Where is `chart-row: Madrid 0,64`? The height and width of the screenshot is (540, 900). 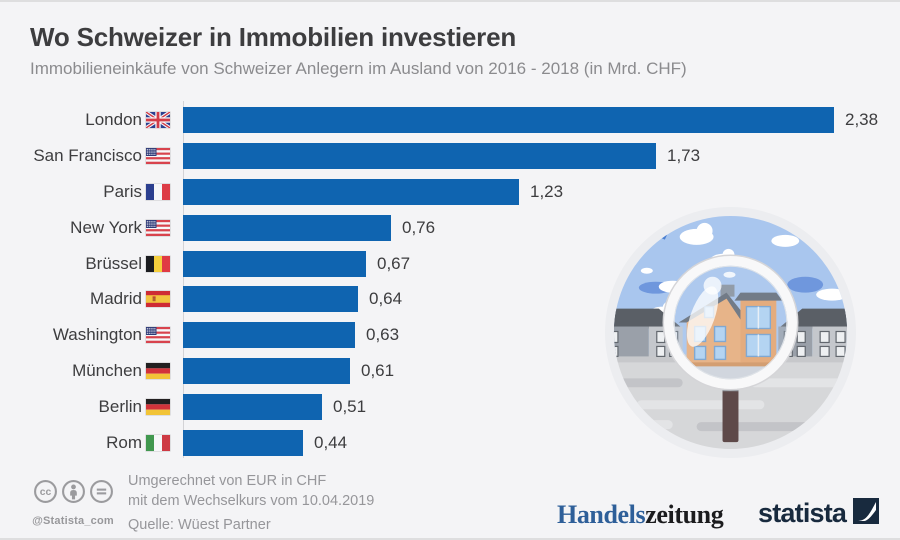 chart-row: Madrid 0,64 is located at coordinates (460, 299).